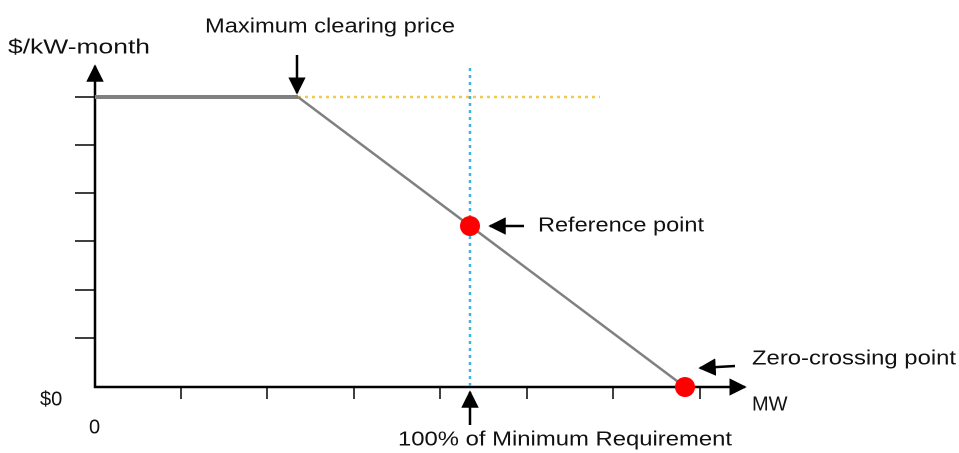  I want to click on x-axis-label: MW, so click(770, 404).